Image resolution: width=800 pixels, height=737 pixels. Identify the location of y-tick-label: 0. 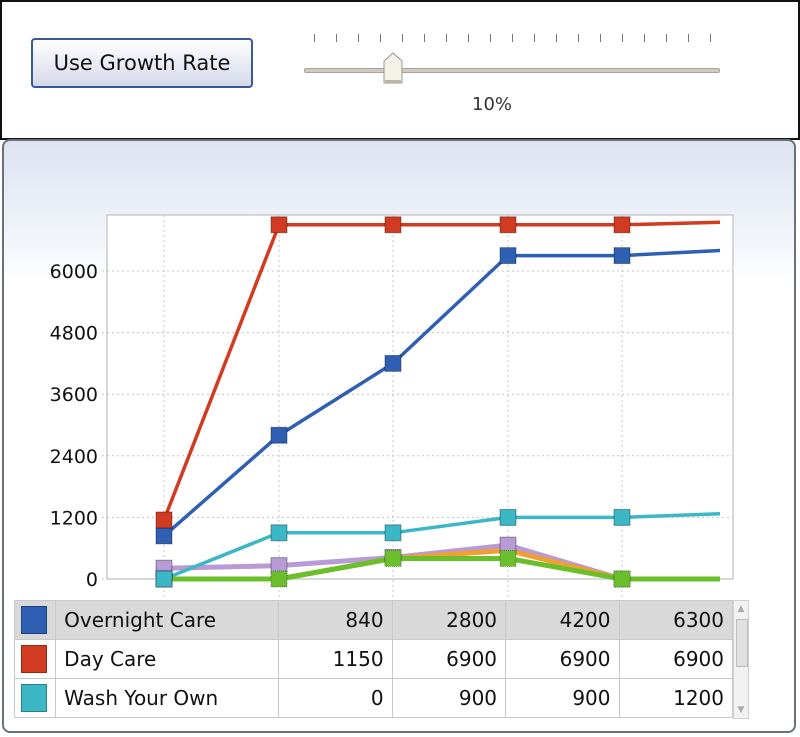
(92, 580).